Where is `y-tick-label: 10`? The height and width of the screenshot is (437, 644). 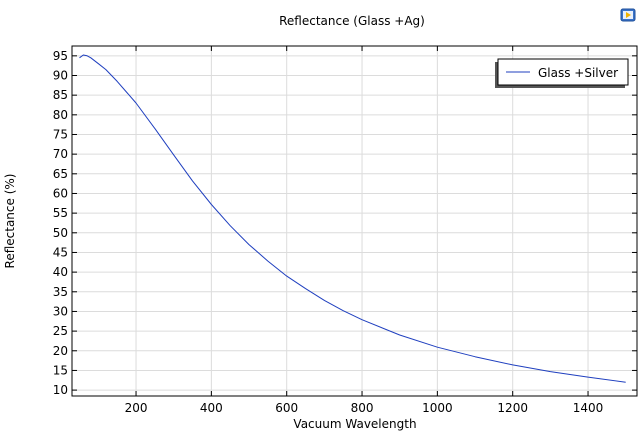
y-tick-label: 10 is located at coordinates (60, 390).